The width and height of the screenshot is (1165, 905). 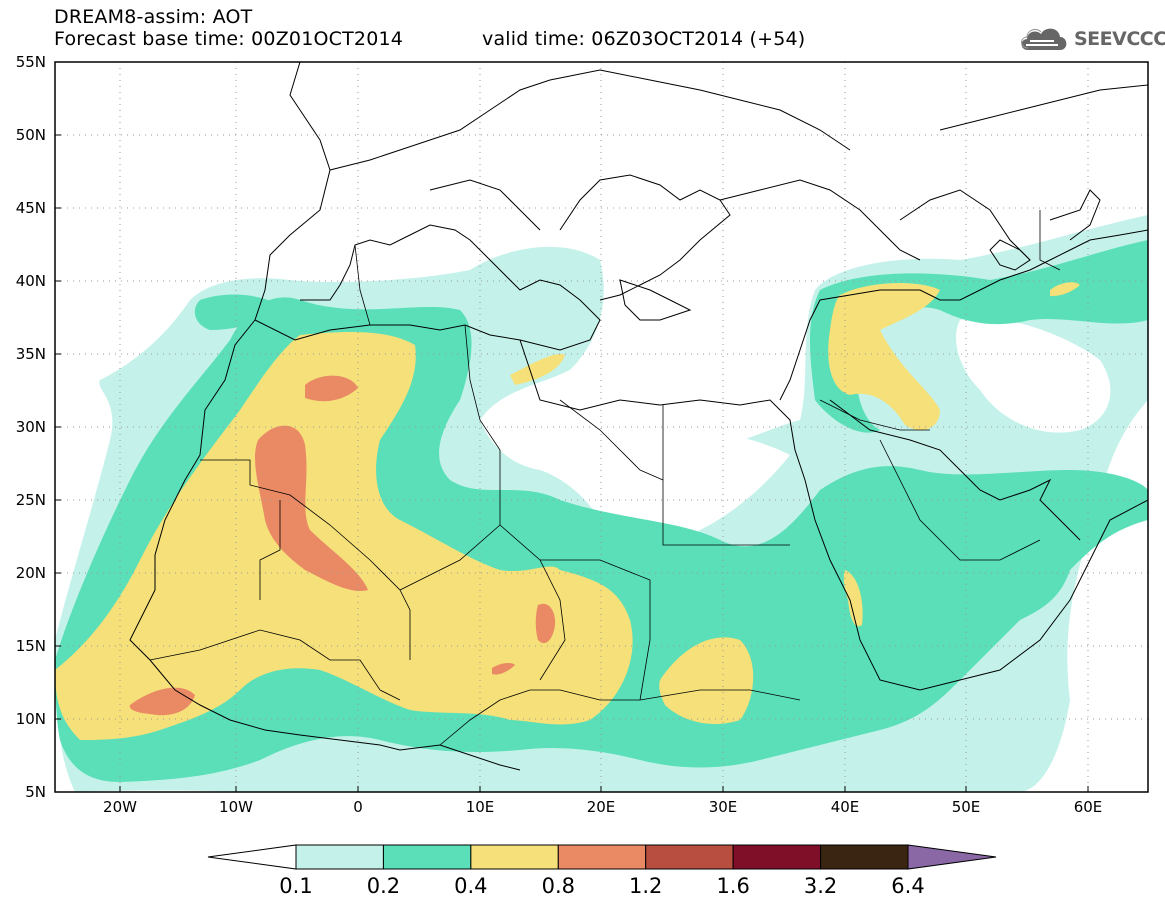 I want to click on lat-label: 45N, so click(x=31, y=208).